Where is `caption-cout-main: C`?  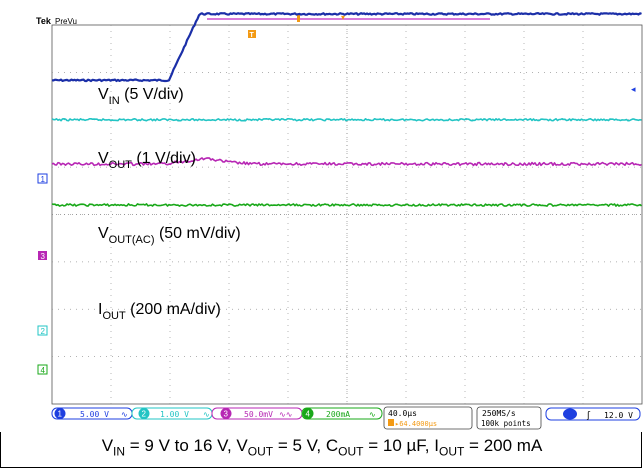
caption-cout-main: C is located at coordinates (332, 445).